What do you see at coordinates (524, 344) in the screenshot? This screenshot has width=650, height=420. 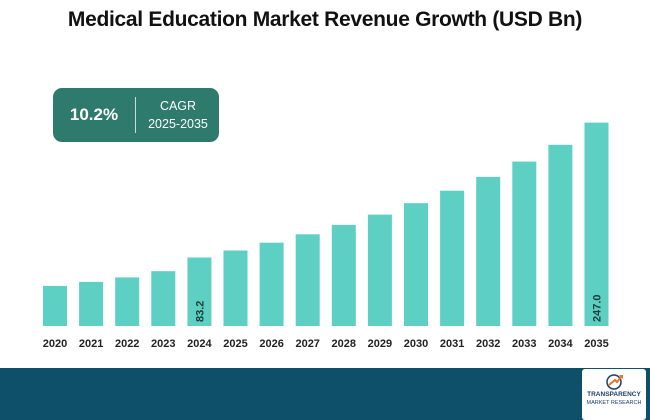 I see `x-tick-2033: 2033` at bounding box center [524, 344].